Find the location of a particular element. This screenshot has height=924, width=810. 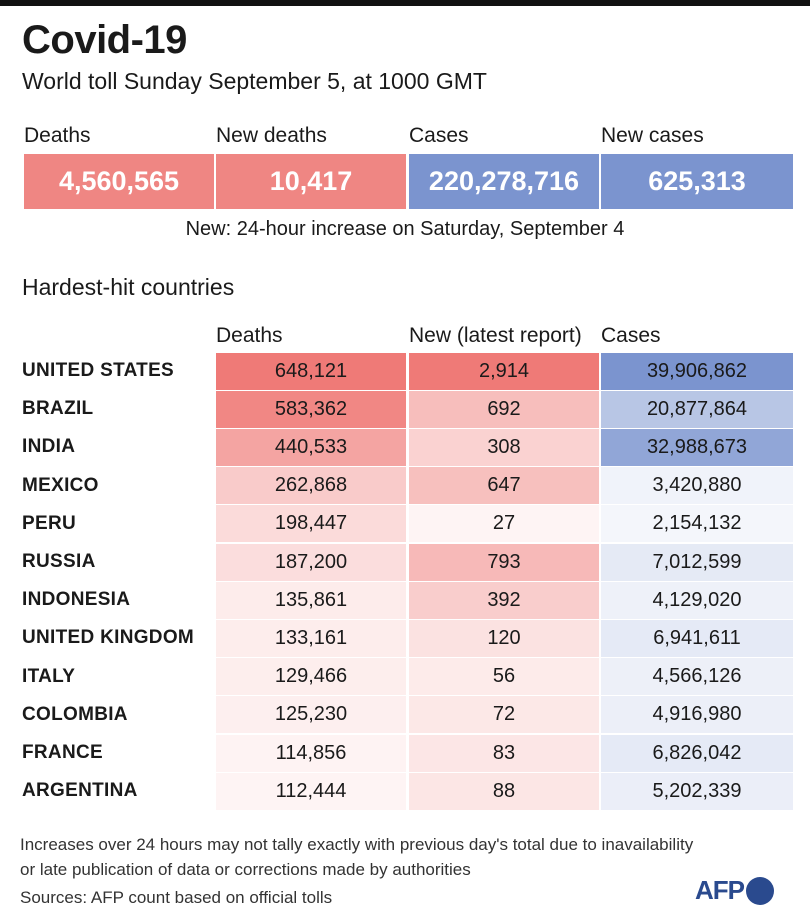

table-cell-cases: 20,877,864 is located at coordinates (697, 409).